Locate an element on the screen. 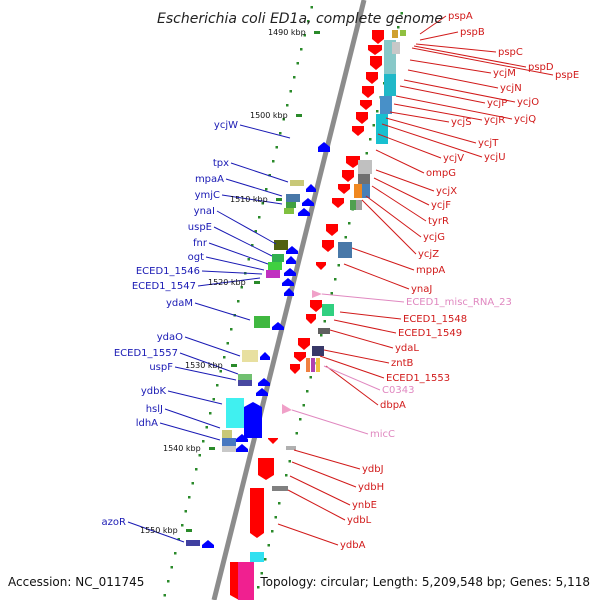 This screenshot has width=600, height=600. gene-label-left: azoR is located at coordinates (114, 522).